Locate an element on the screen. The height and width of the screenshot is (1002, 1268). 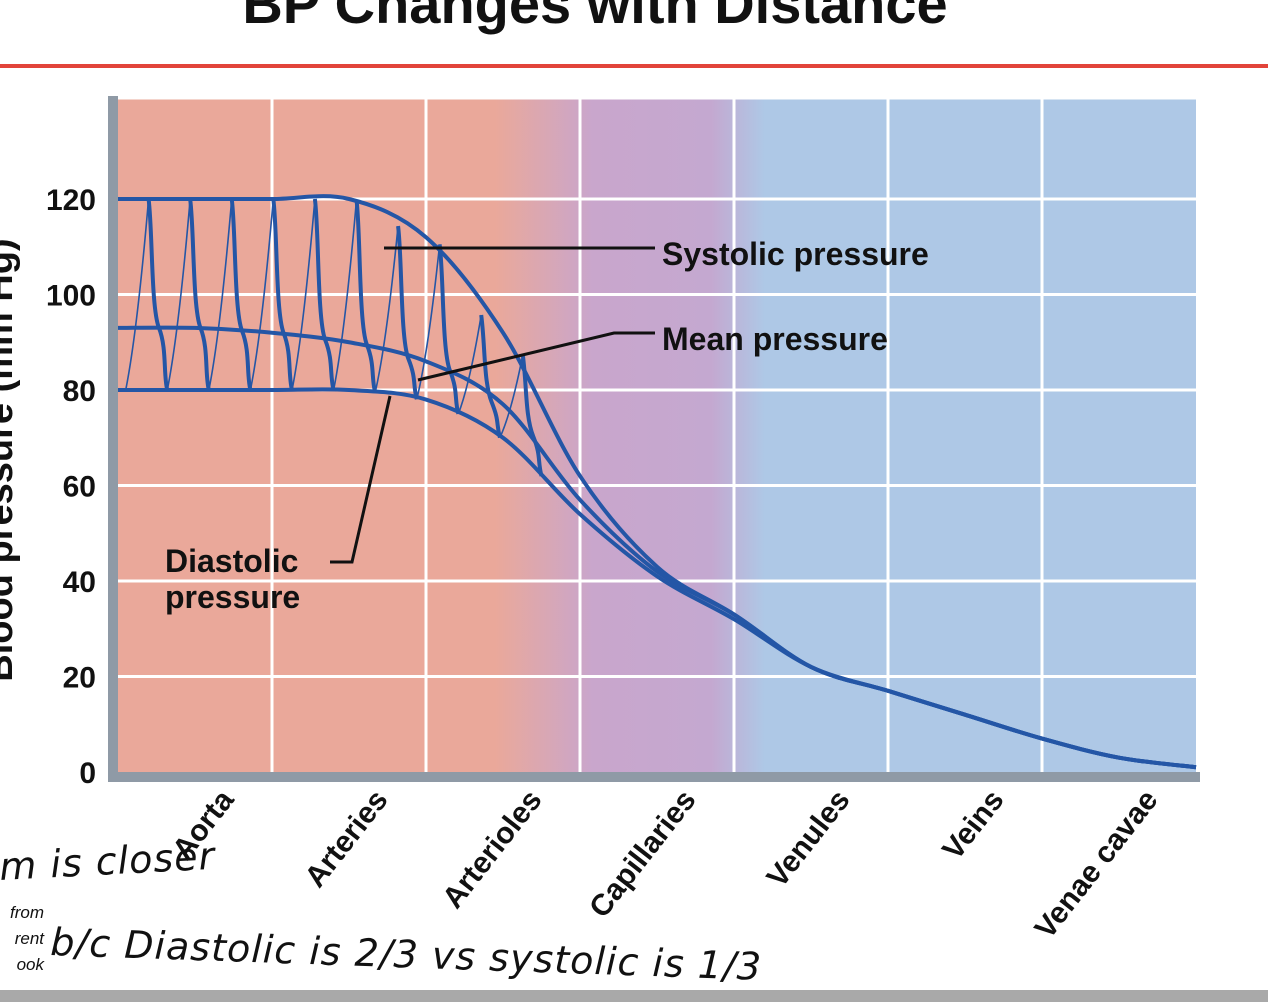
credit-text: rent is located at coordinates (30, 938).